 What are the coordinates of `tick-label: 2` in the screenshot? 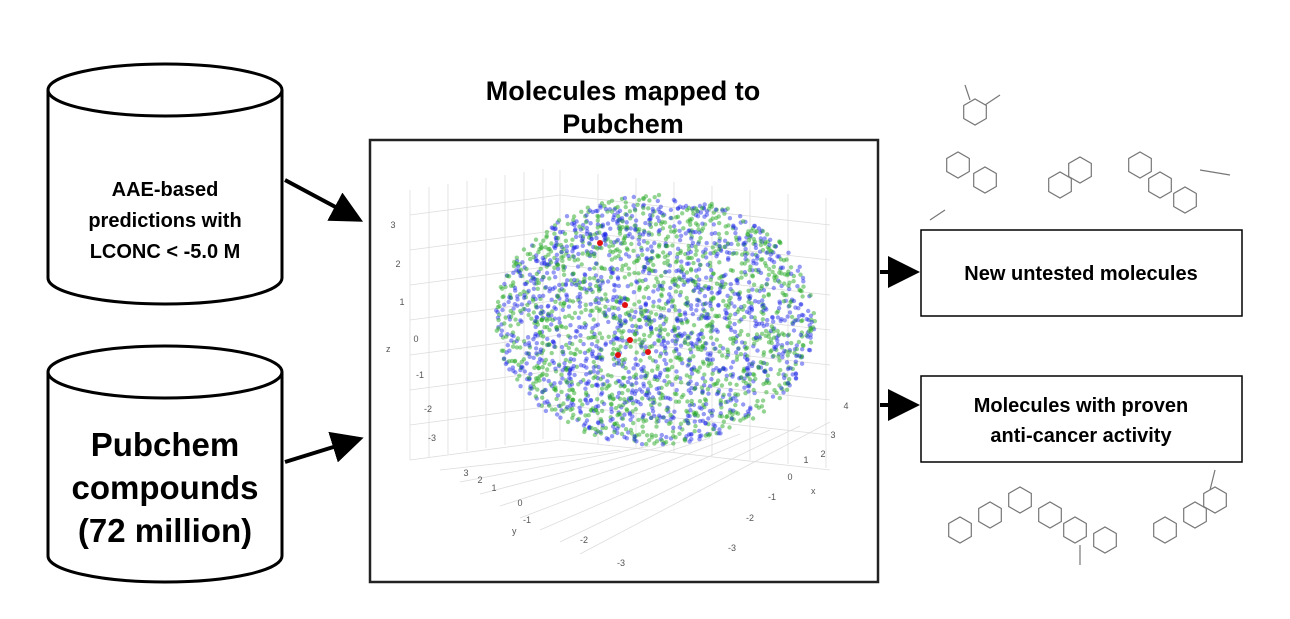 It's located at (479, 480).